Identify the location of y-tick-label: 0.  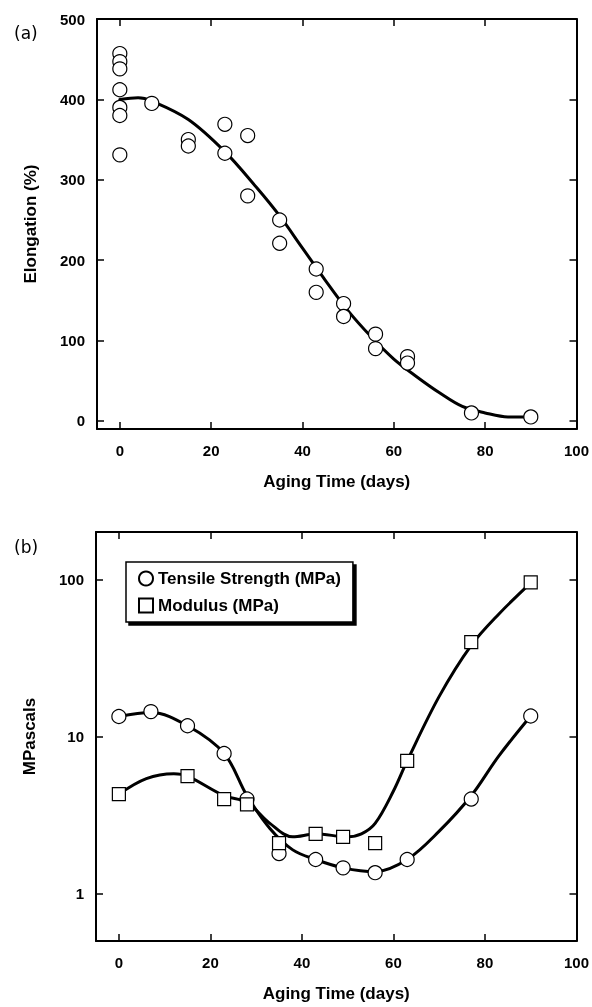
(80, 421).